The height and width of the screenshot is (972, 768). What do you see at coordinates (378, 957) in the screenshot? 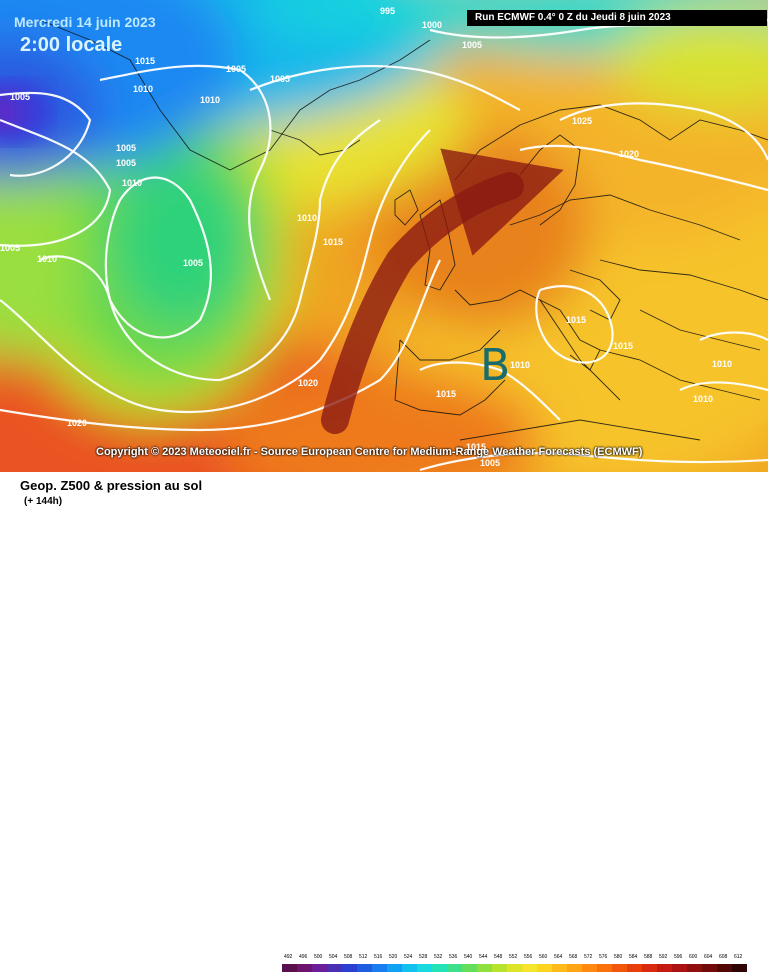
I see `legend-tick-label: 516` at bounding box center [378, 957].